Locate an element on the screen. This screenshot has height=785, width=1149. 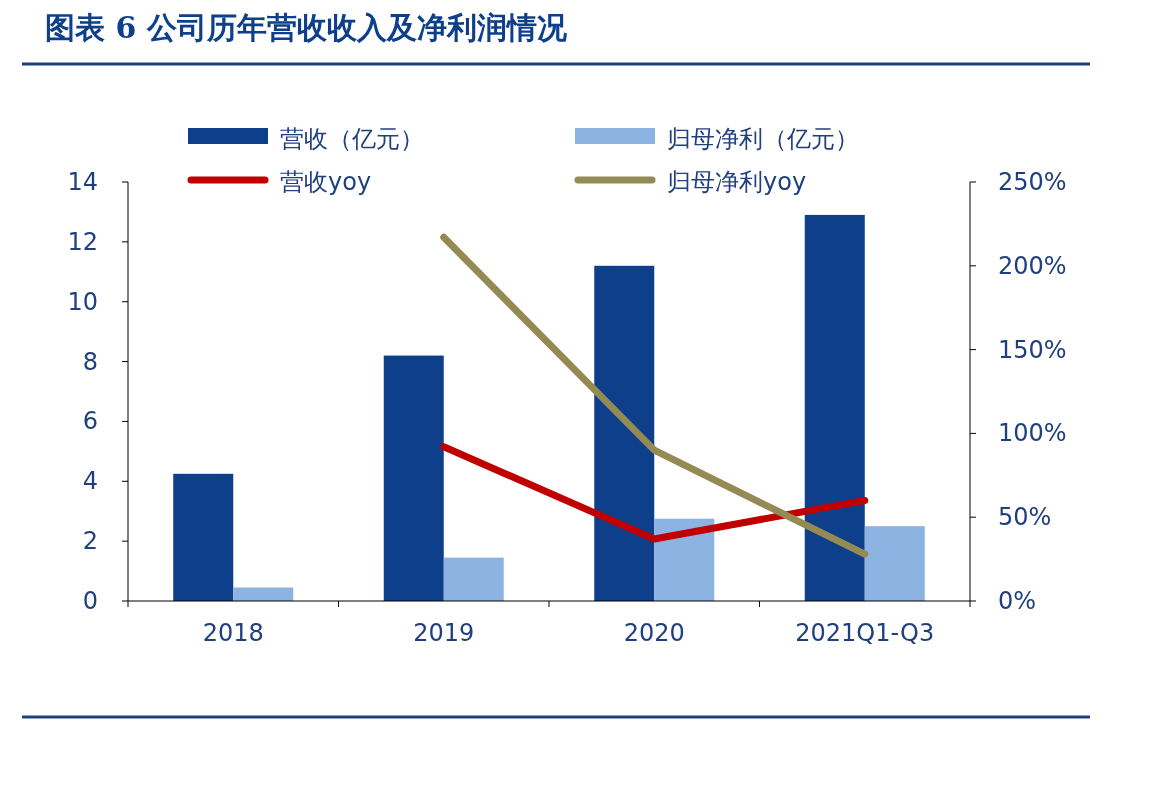
y2-tick-label: 100% is located at coordinates (1032, 433).